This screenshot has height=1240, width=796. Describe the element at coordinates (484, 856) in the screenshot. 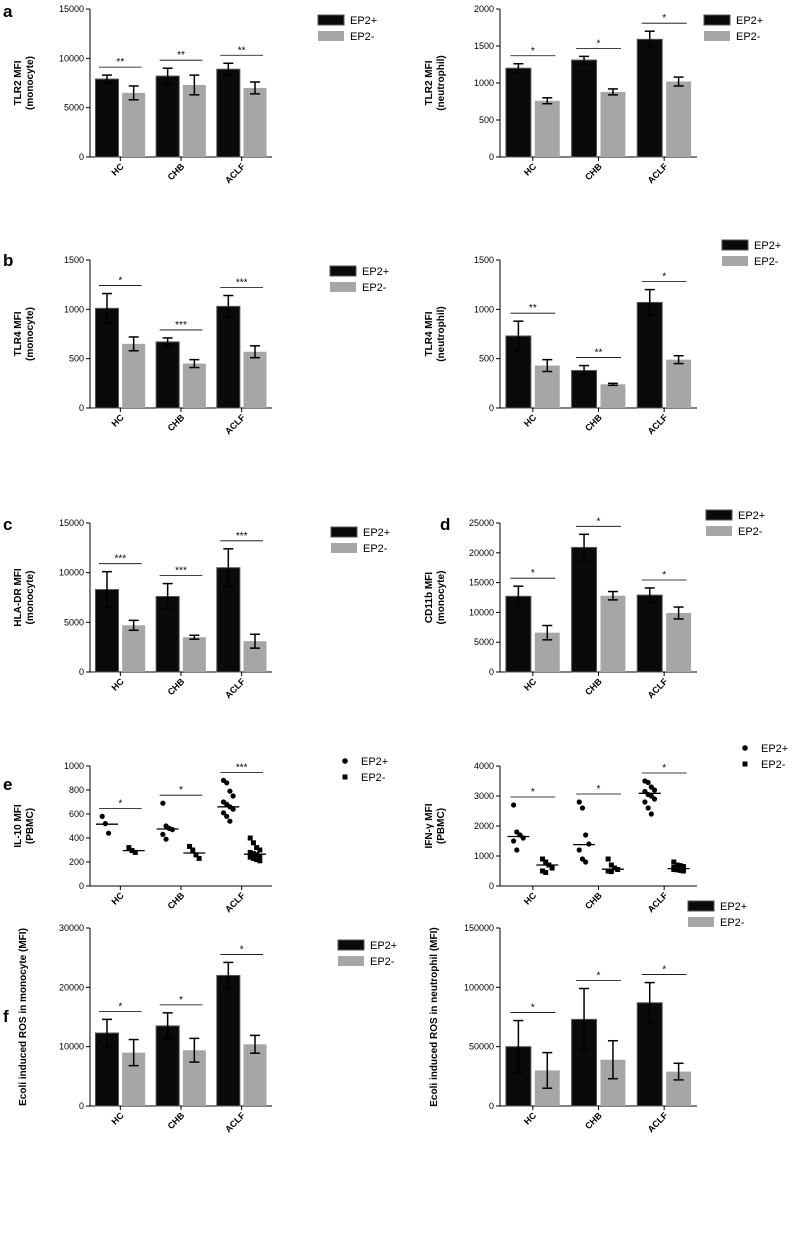

I see `y-tick-label: 1000` at that location.